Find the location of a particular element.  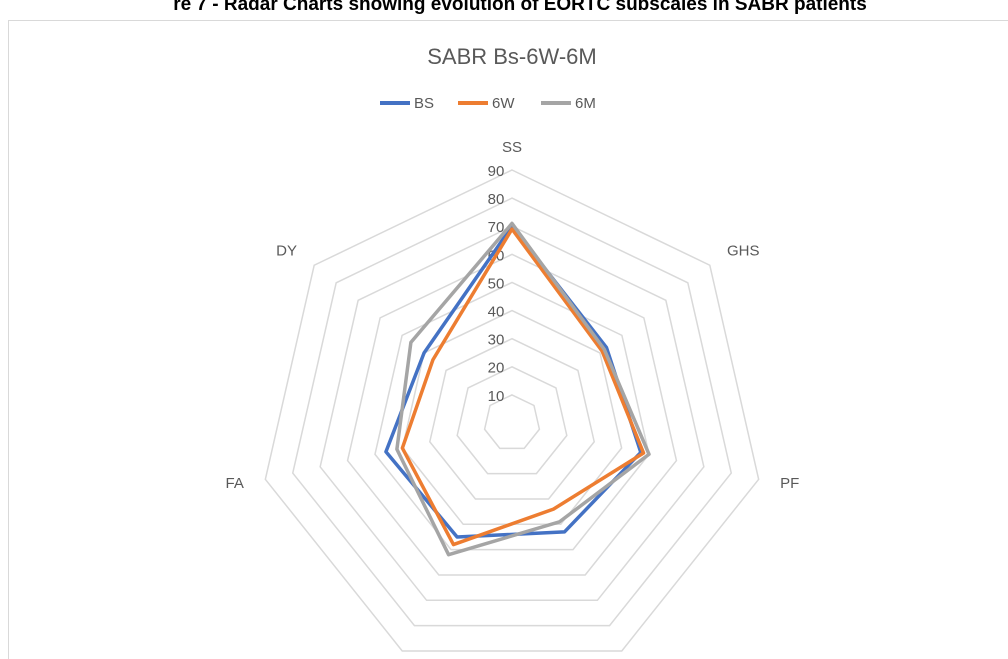

axis-label: SS is located at coordinates (512, 147).